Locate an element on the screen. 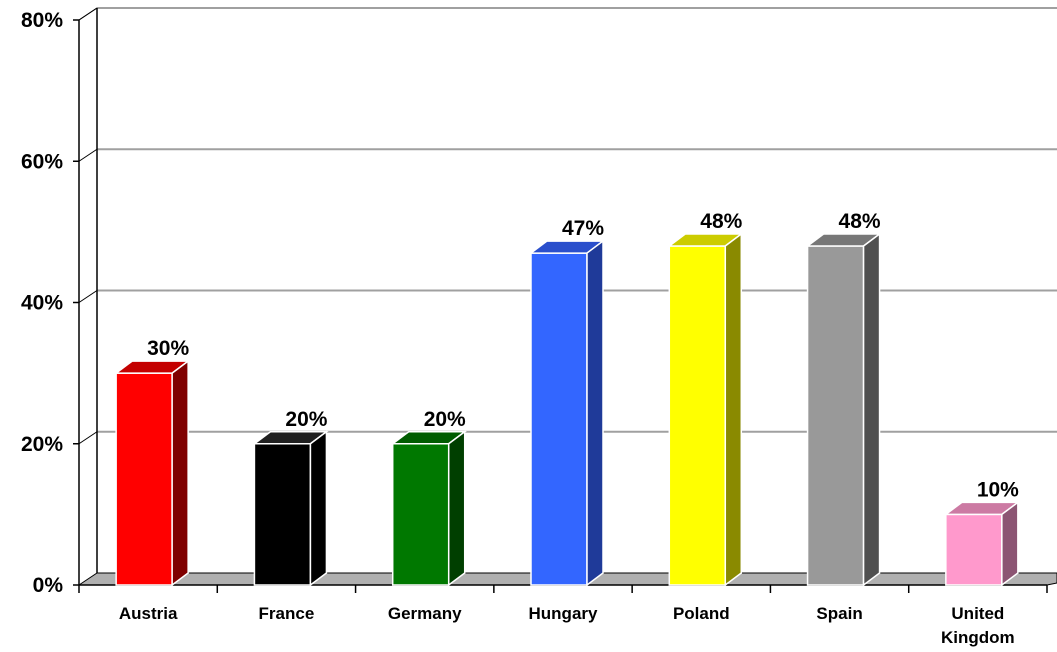 Image resolution: width=1057 pixels, height=652 pixels. x-tick-label: Poland is located at coordinates (701, 613).